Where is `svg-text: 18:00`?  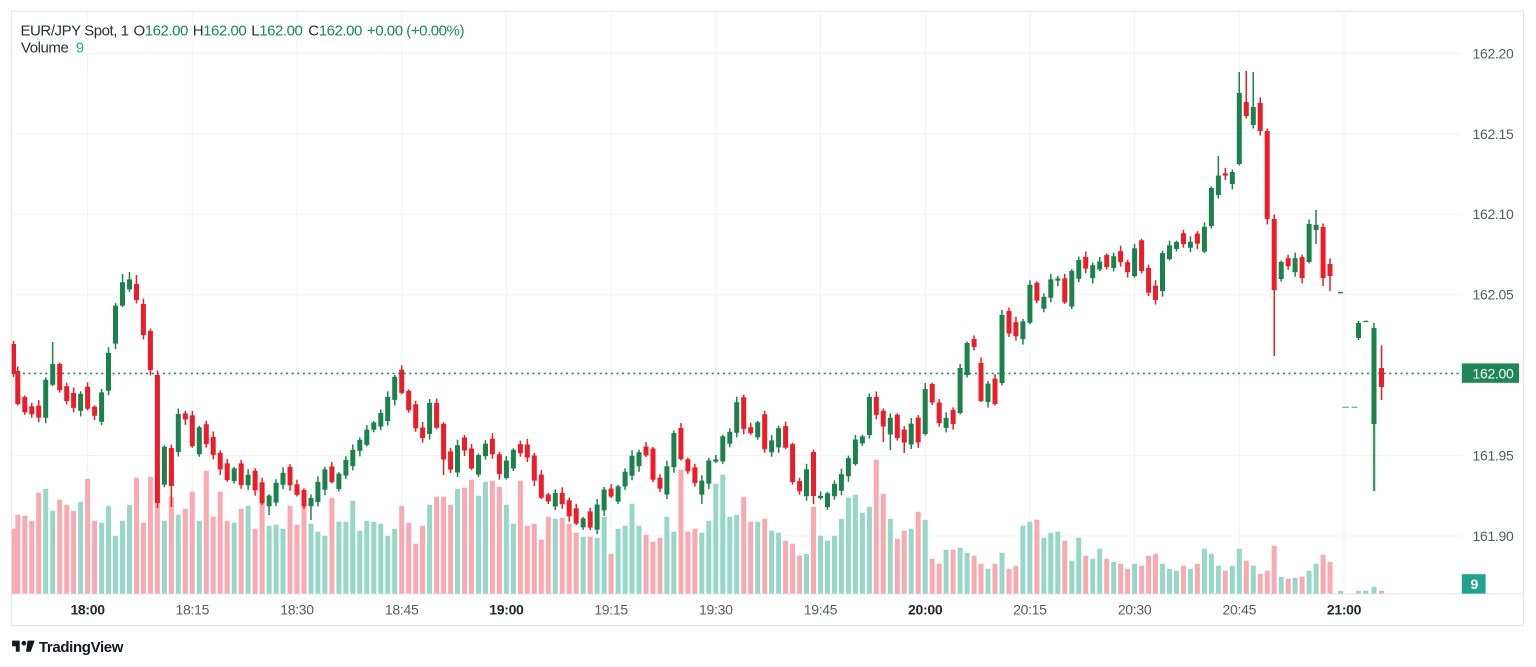
svg-text: 18:00 is located at coordinates (87, 610).